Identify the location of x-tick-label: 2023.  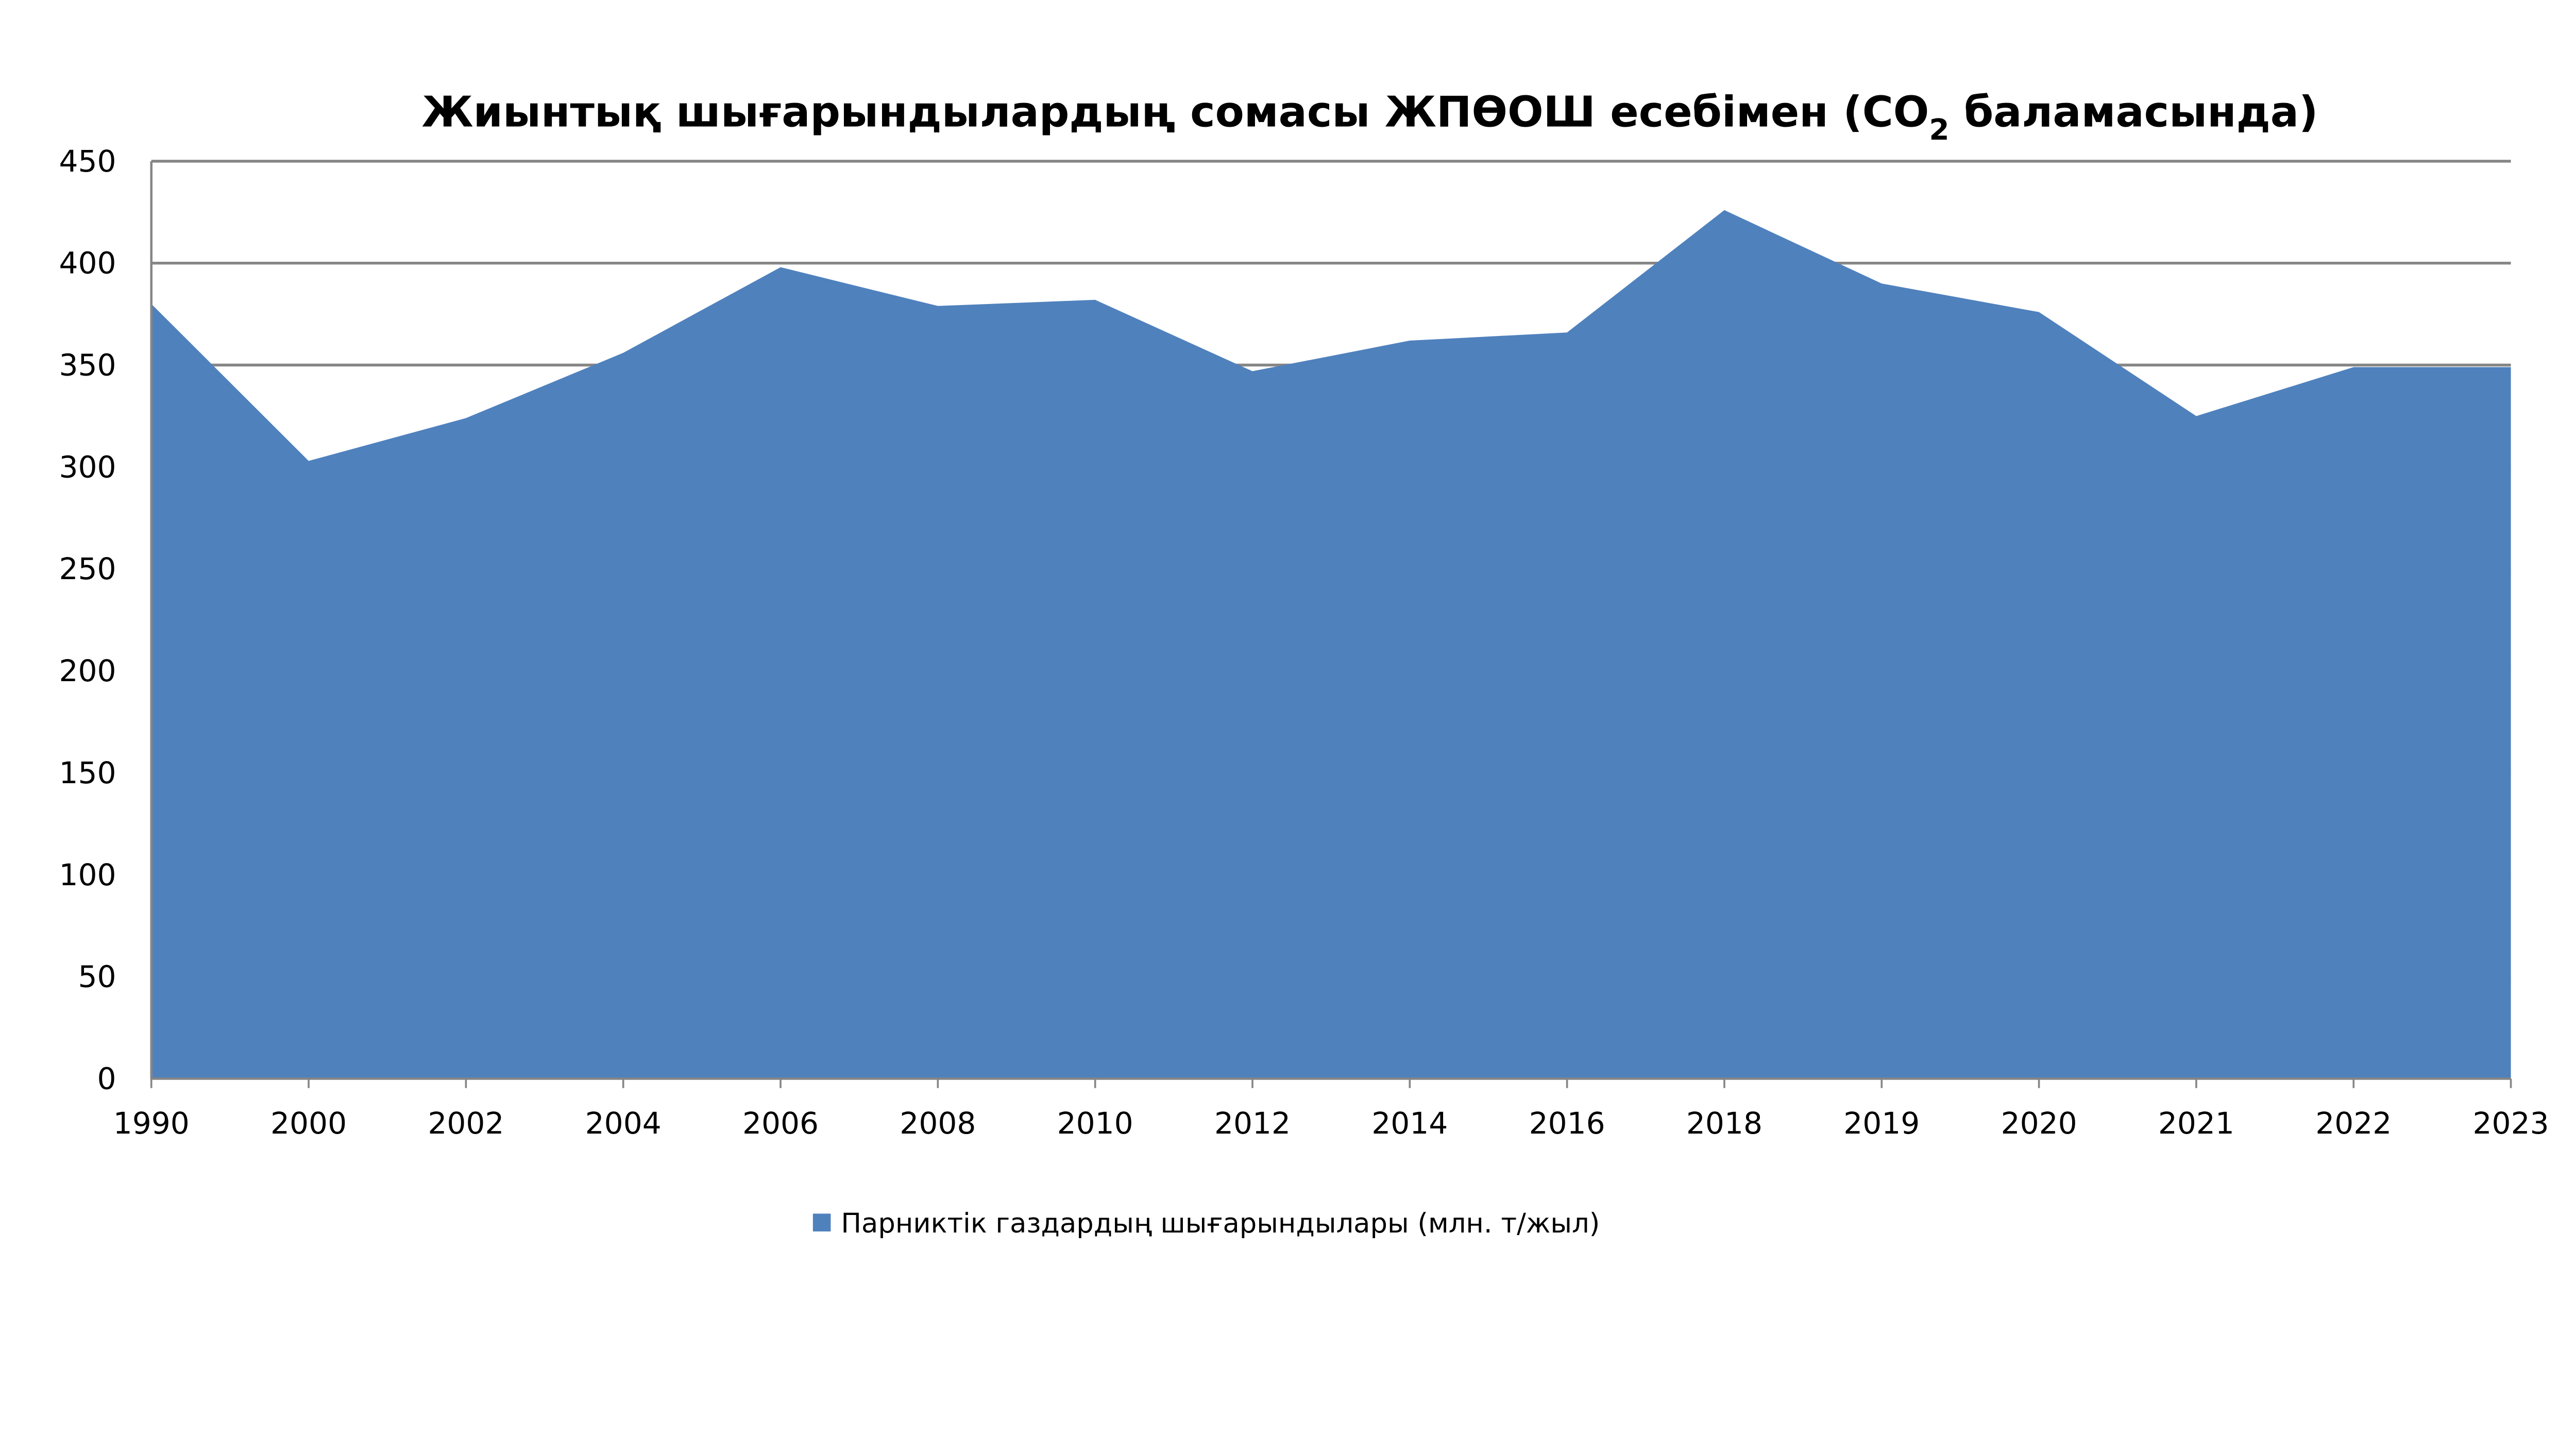
(2511, 1123).